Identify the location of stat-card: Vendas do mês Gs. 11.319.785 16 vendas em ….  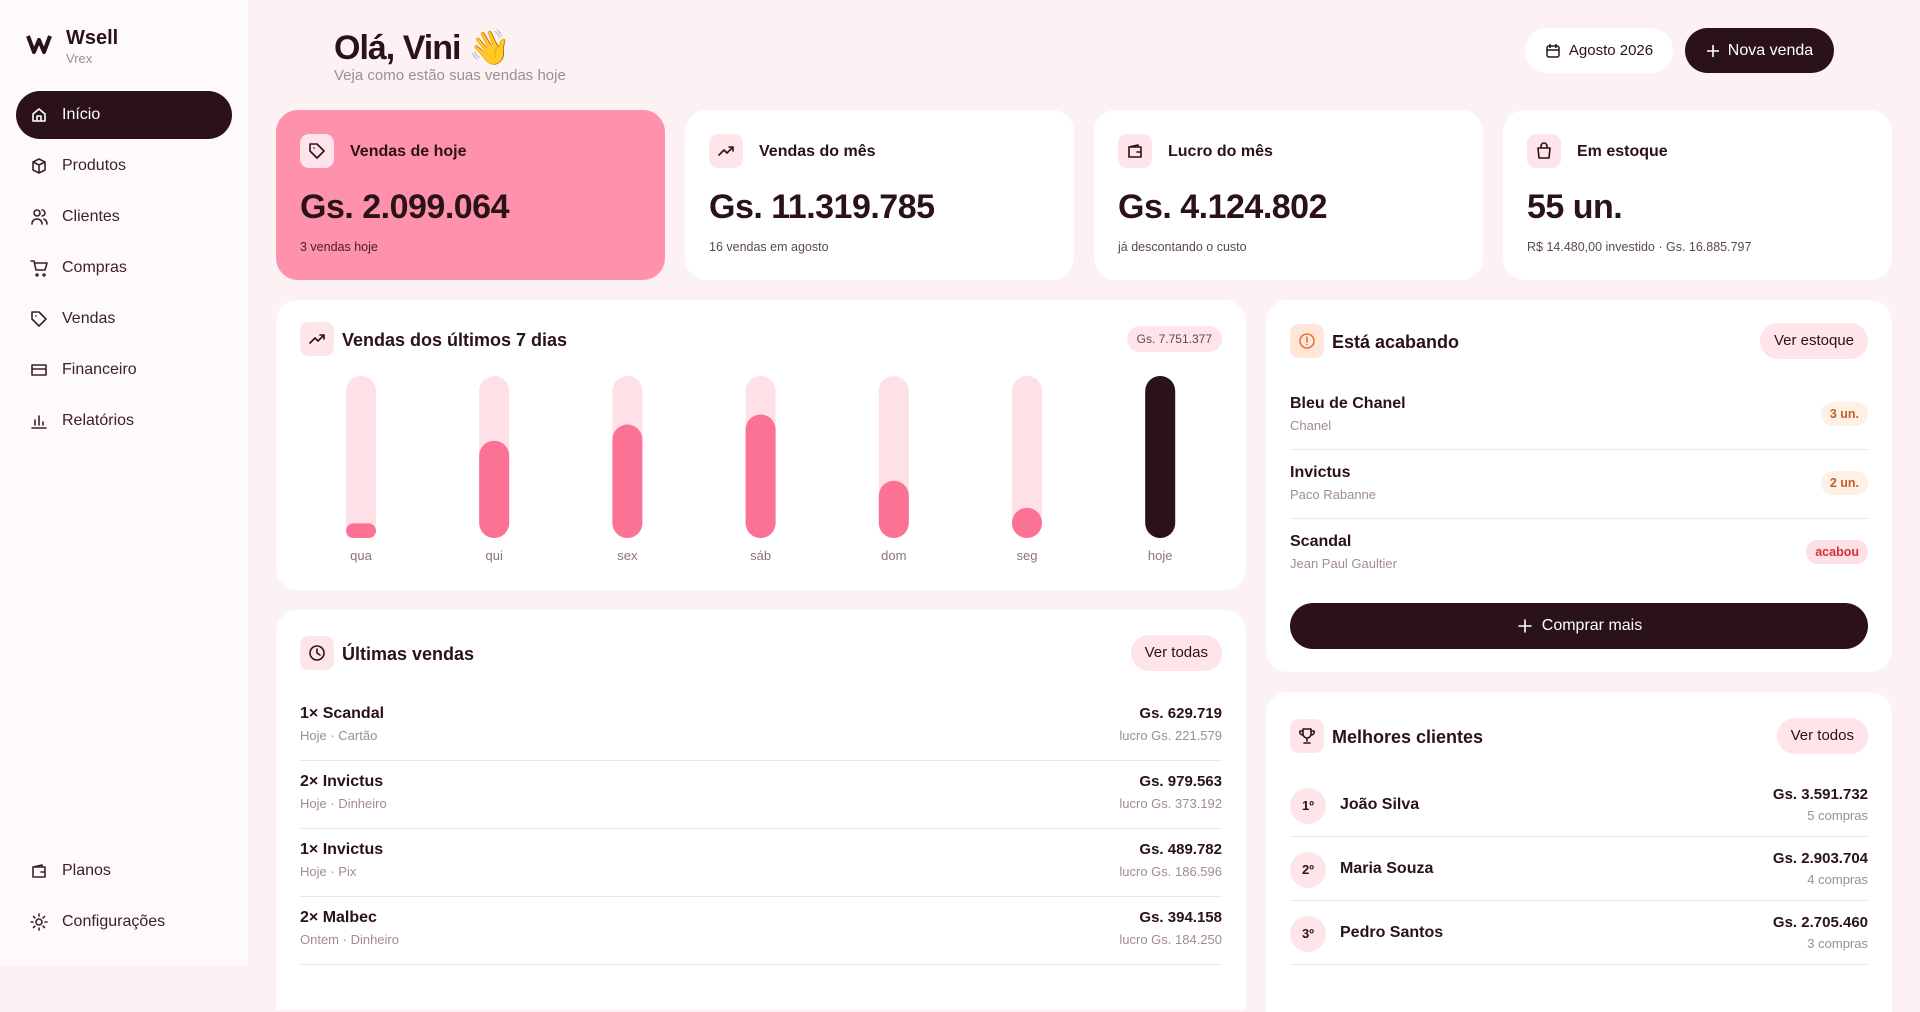
(879, 195).